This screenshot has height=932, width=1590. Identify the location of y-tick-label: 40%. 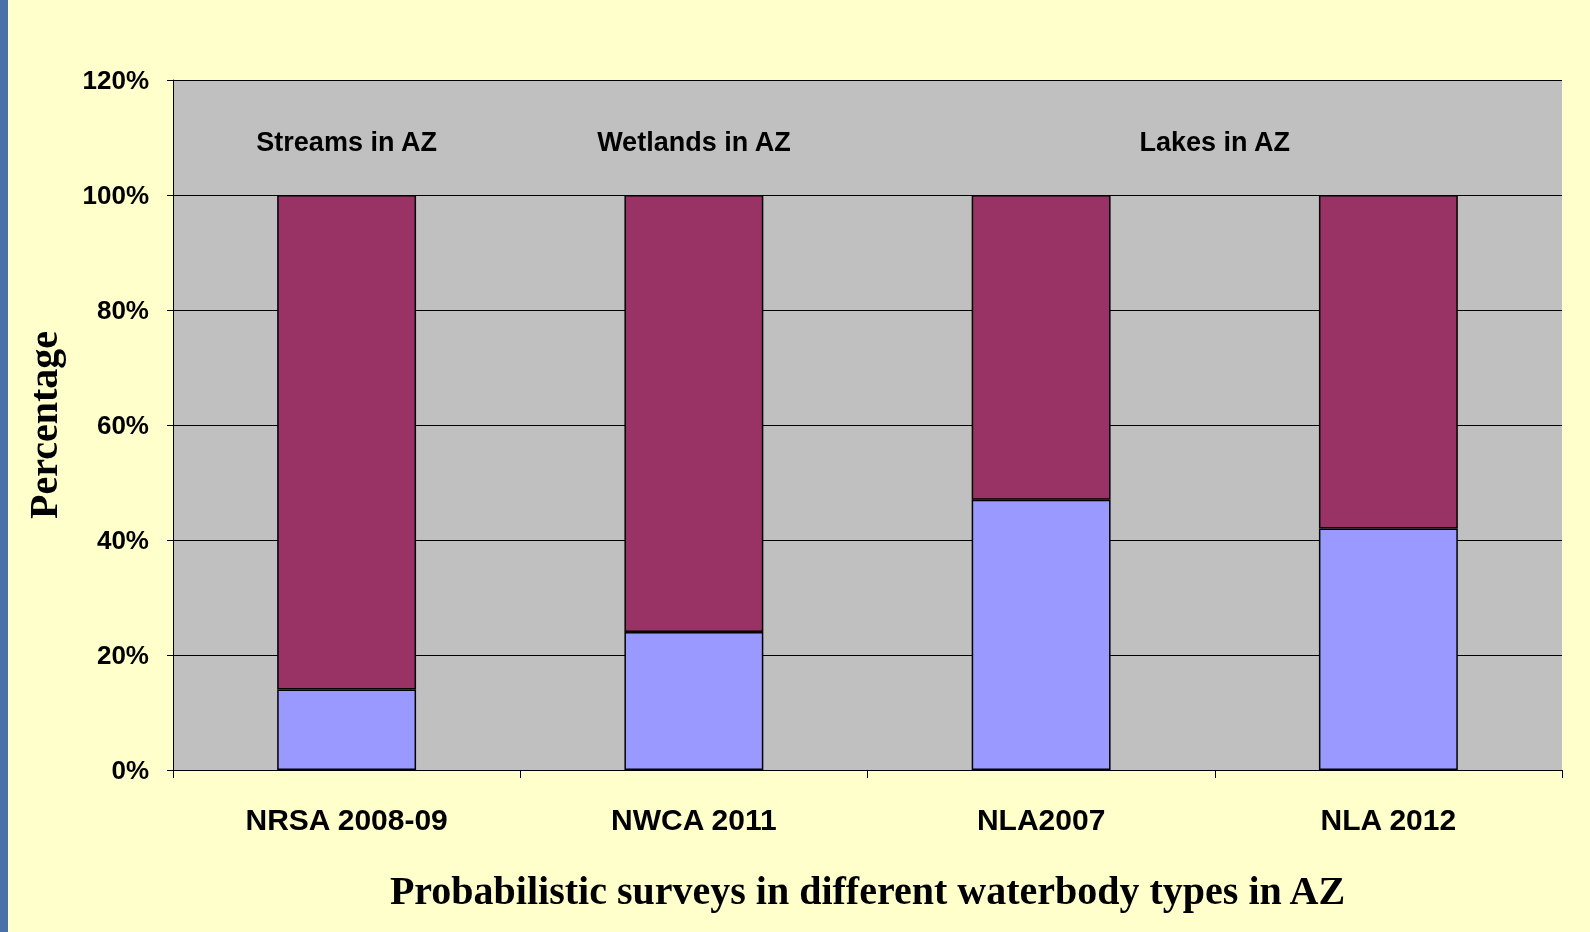
(122, 540).